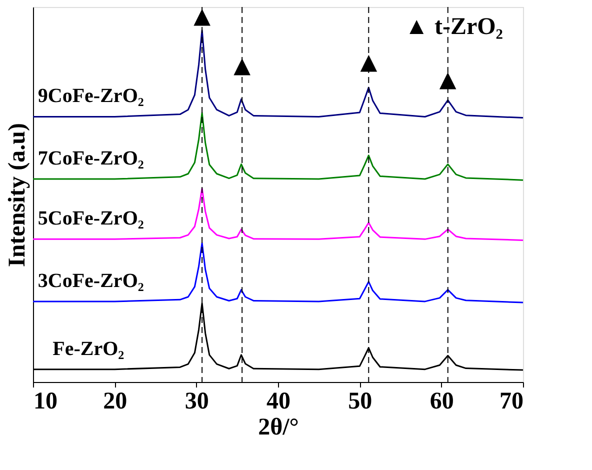 Image resolution: width=592 pixels, height=470 pixels. What do you see at coordinates (91, 281) in the screenshot?
I see `series-label: 3CoFe-ZrO₂` at bounding box center [91, 281].